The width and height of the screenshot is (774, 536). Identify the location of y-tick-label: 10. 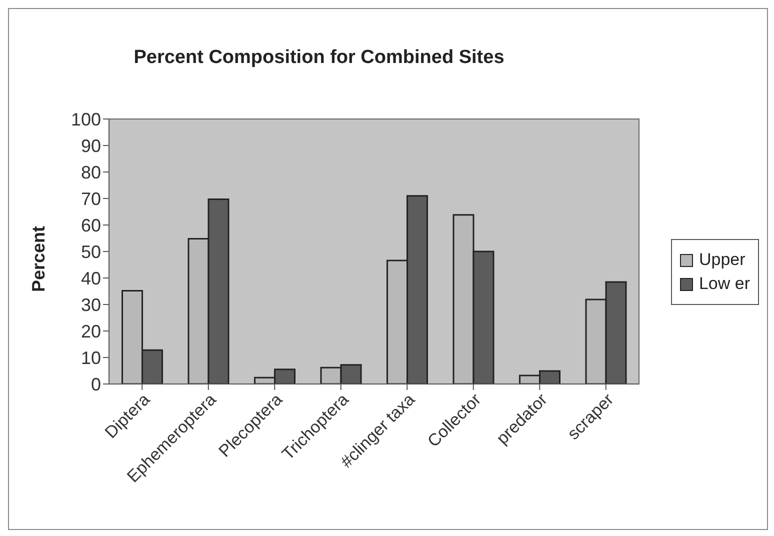
(90, 358).